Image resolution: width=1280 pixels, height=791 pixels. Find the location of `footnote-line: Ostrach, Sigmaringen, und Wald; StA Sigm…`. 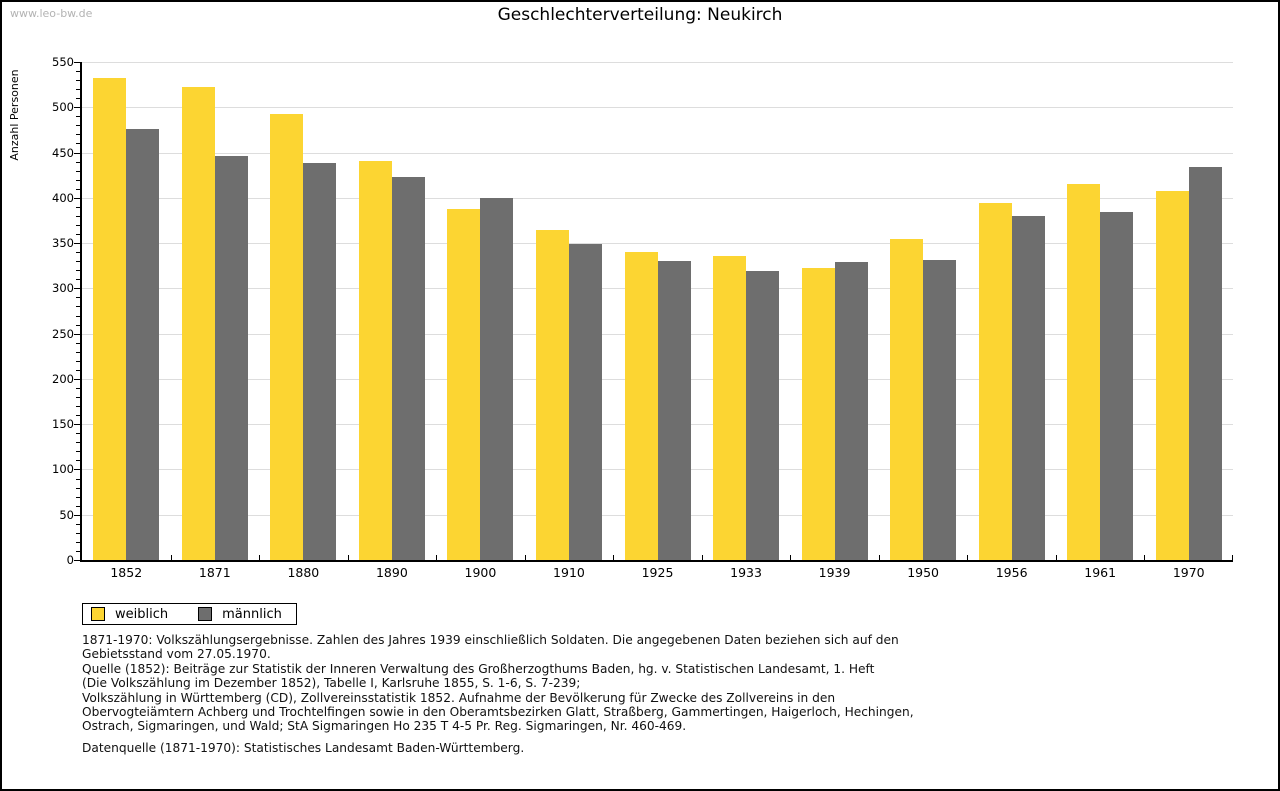

footnote-line: Ostrach, Sigmaringen, und Wald; StA Sigm… is located at coordinates (384, 726).